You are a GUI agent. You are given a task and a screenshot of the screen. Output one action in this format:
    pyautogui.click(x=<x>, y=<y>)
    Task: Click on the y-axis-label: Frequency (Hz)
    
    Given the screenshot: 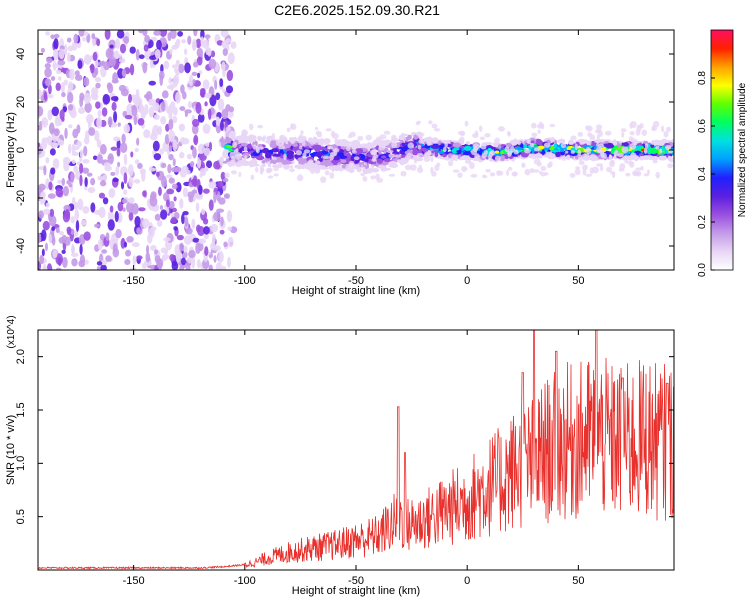 What is the action you would take?
    pyautogui.click(x=11, y=150)
    